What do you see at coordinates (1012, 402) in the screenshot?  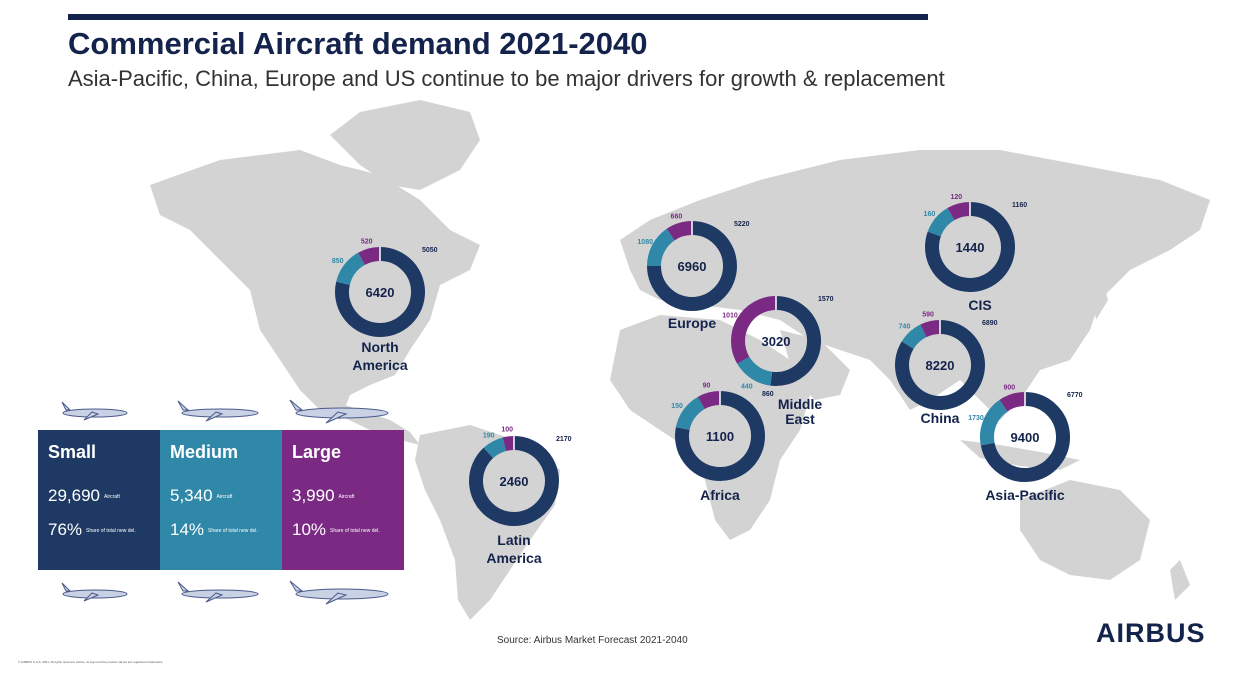 I see `donut-asia-pacific-large-segment` at bounding box center [1012, 402].